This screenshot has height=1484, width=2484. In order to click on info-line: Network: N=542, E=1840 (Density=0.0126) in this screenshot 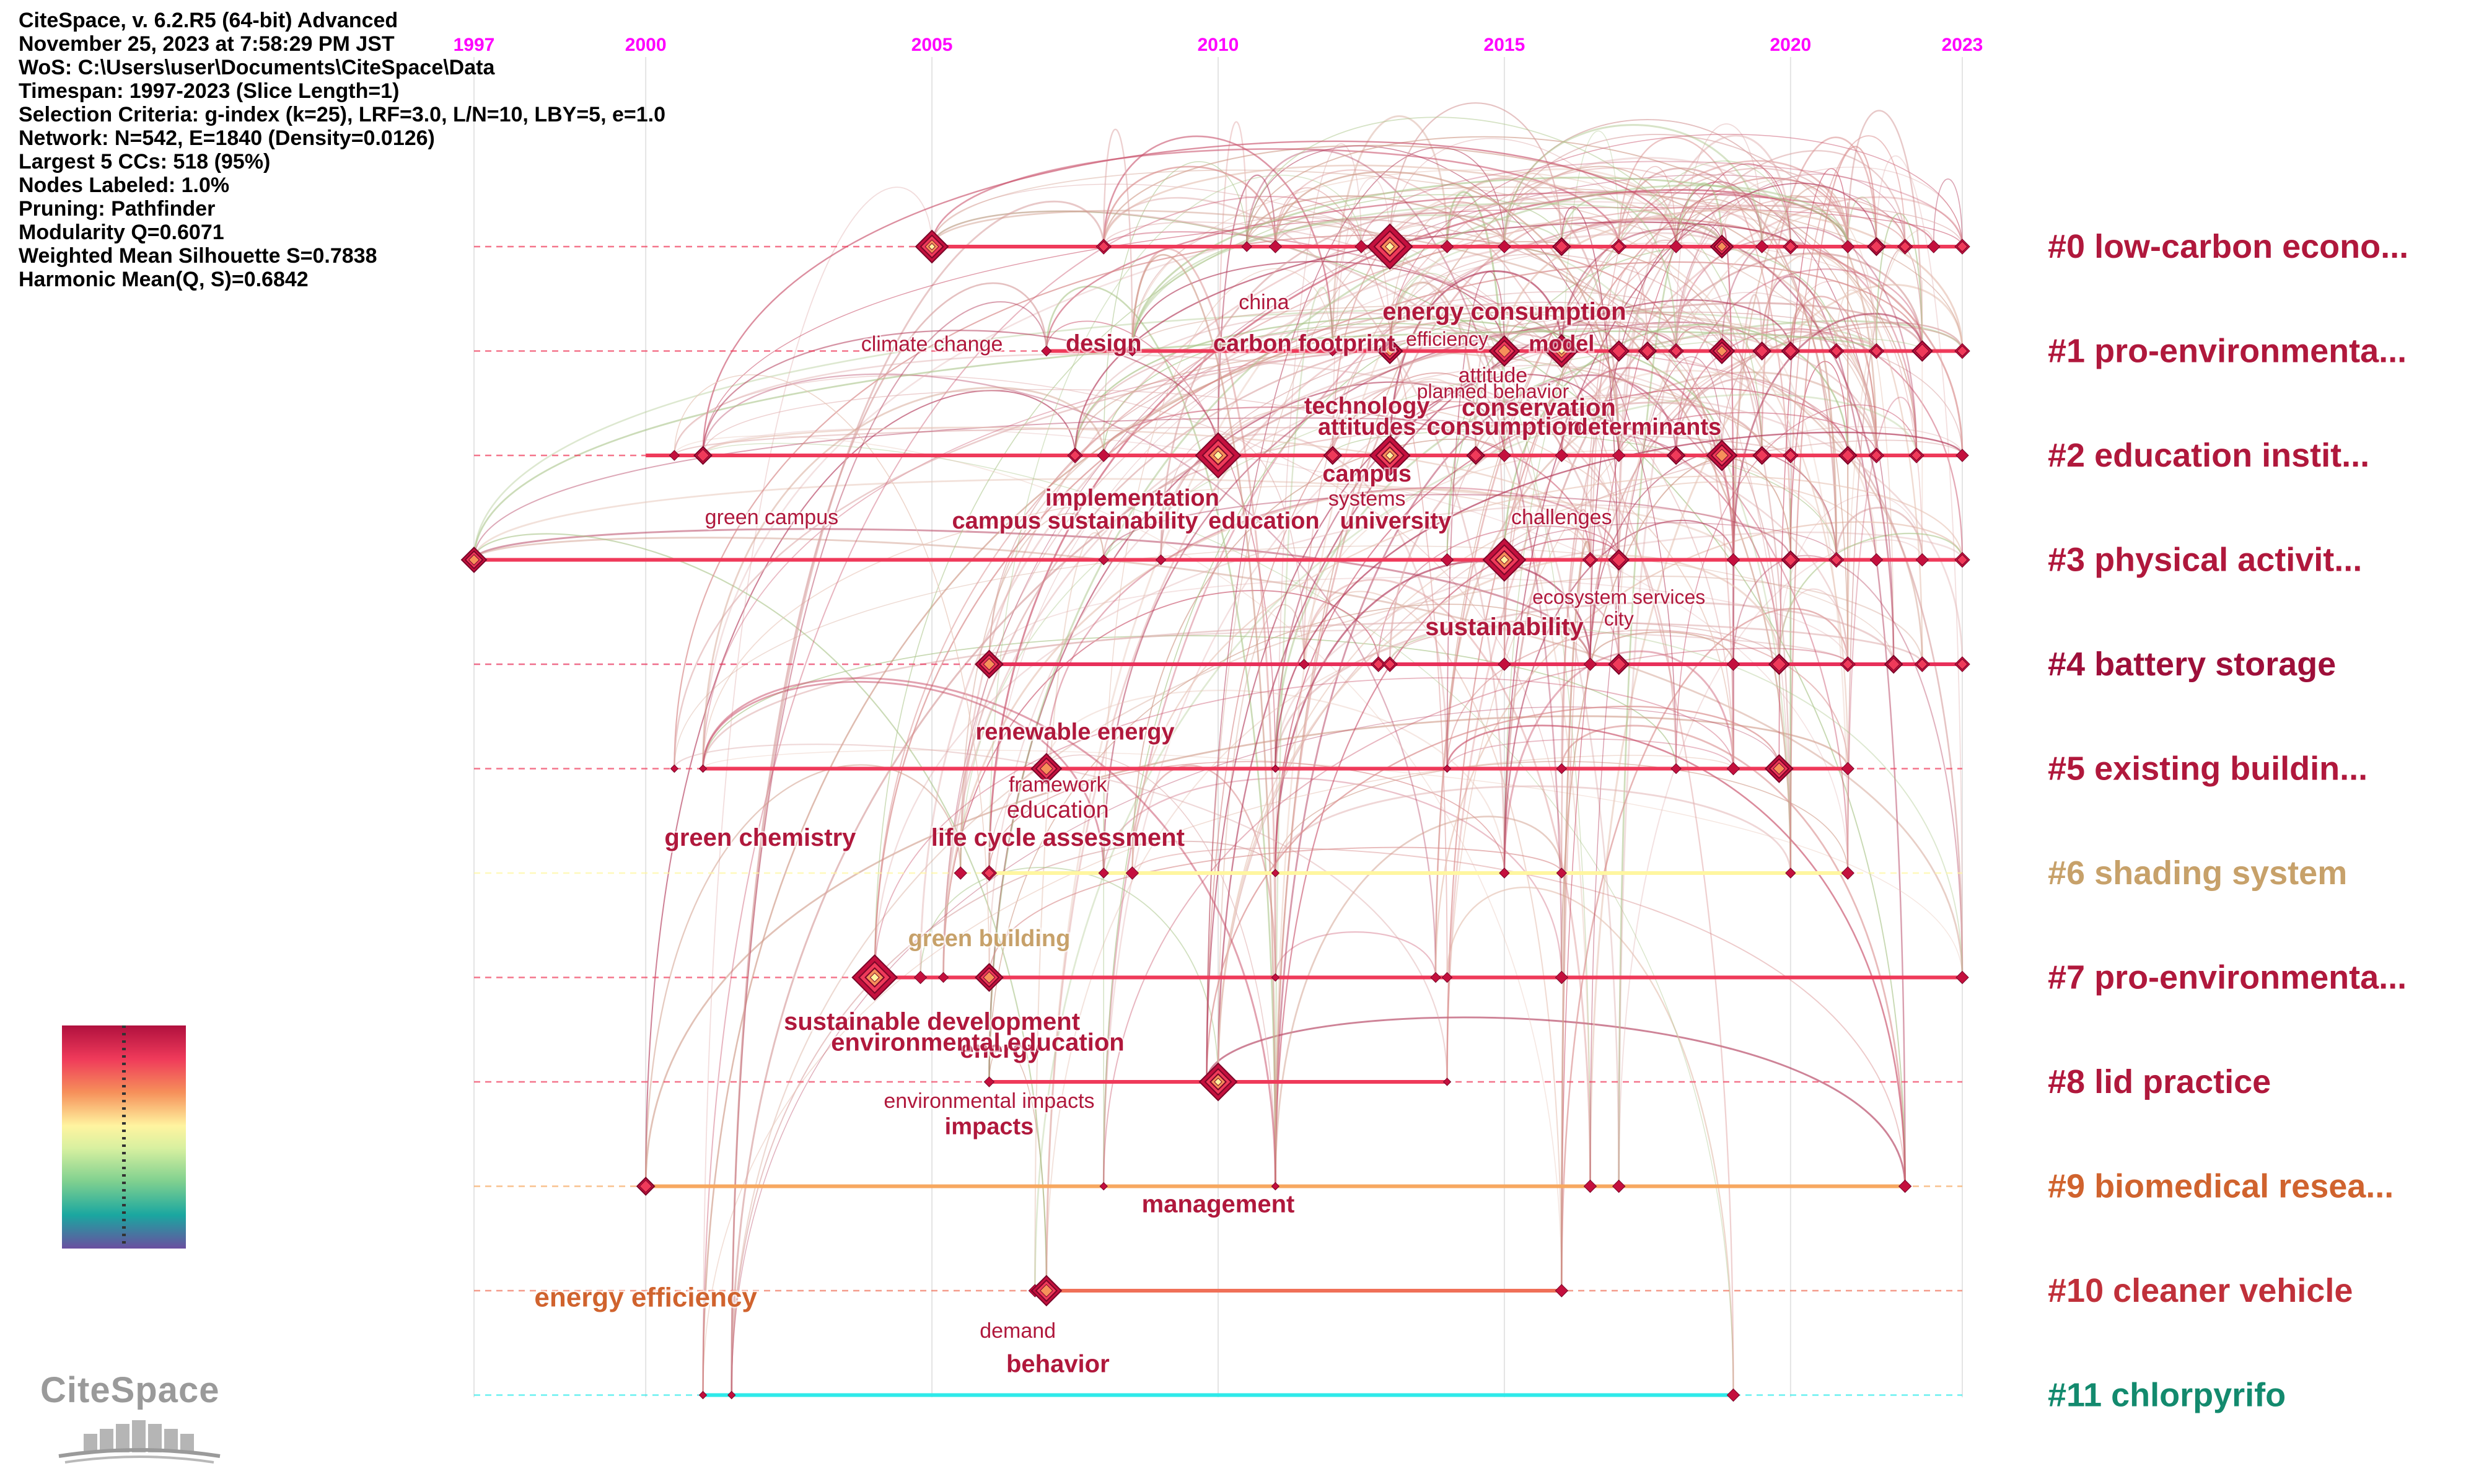, I will do `click(227, 138)`.